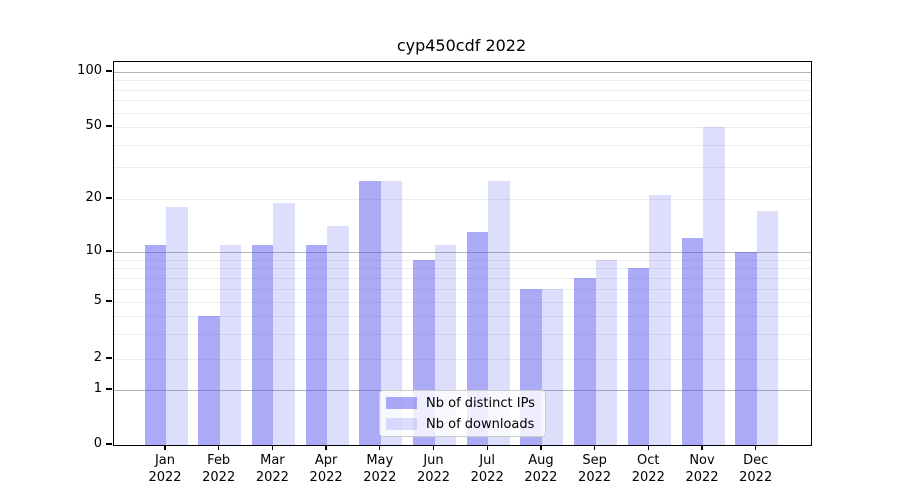  I want to click on x-tick-label-dec: Dec 2022, so click(756, 469).